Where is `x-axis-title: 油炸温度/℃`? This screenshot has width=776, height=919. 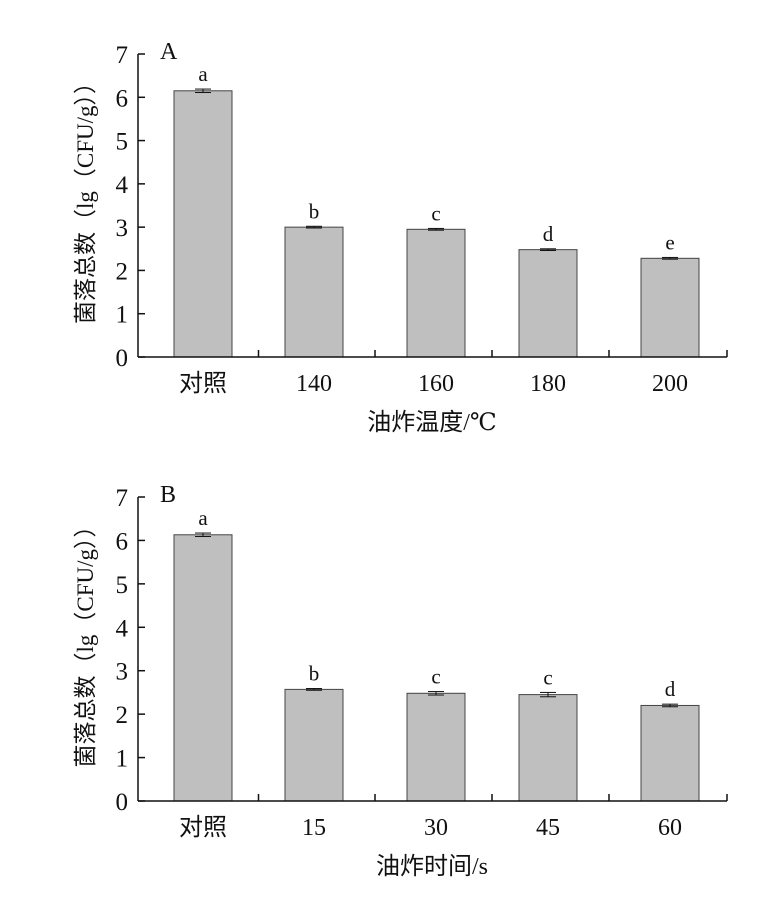 x-axis-title: 油炸温度/℃ is located at coordinates (432, 422).